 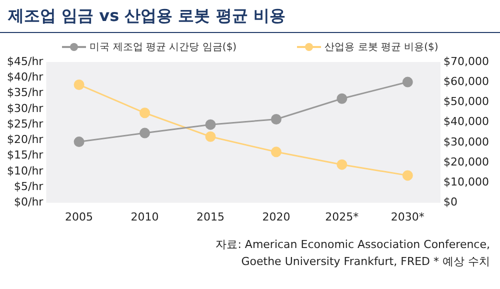 What do you see at coordinates (25, 139) in the screenshot?
I see `y-tick-label: $20/hr` at bounding box center [25, 139].